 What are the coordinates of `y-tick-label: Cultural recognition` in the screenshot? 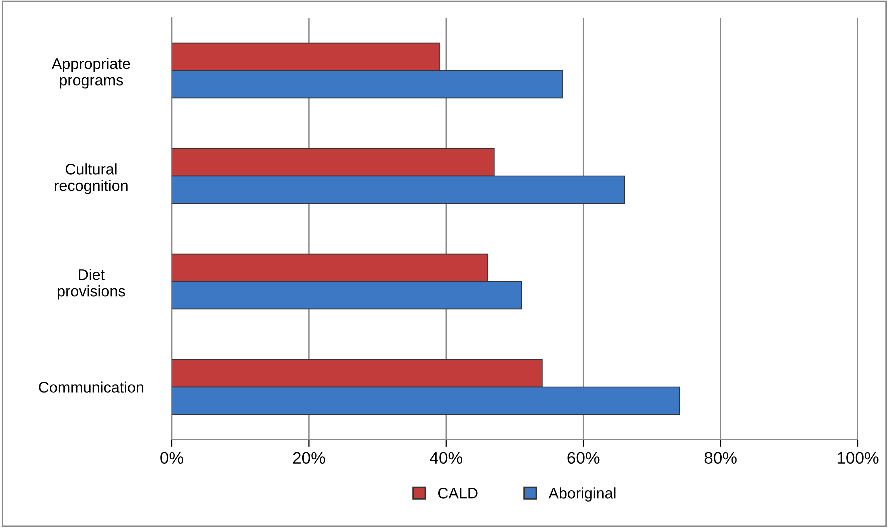 It's located at (91, 179).